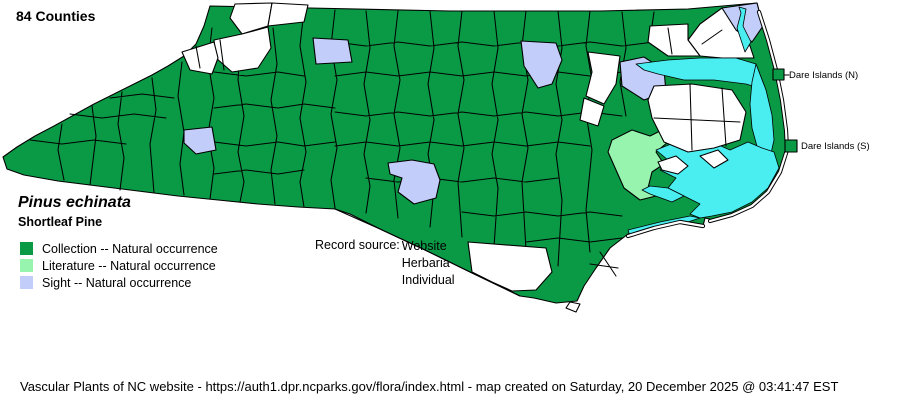 This screenshot has width=900, height=401. Describe the element at coordinates (60, 222) in the screenshot. I see `species-common-name: Shortleaf Pine` at that location.